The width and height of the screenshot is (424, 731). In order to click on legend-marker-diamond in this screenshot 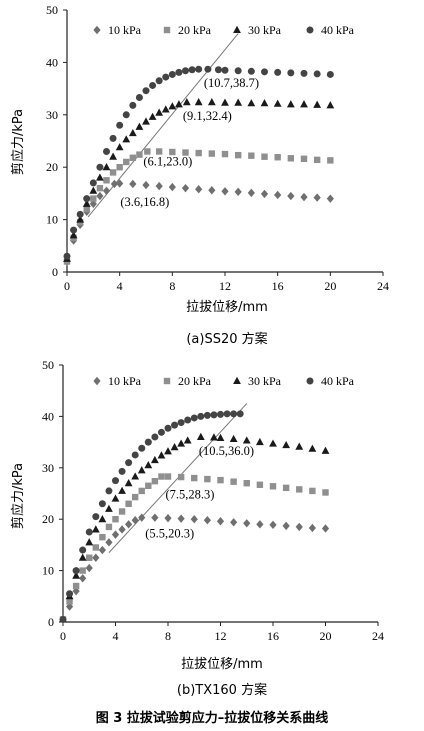, I will do `click(97, 30)`.